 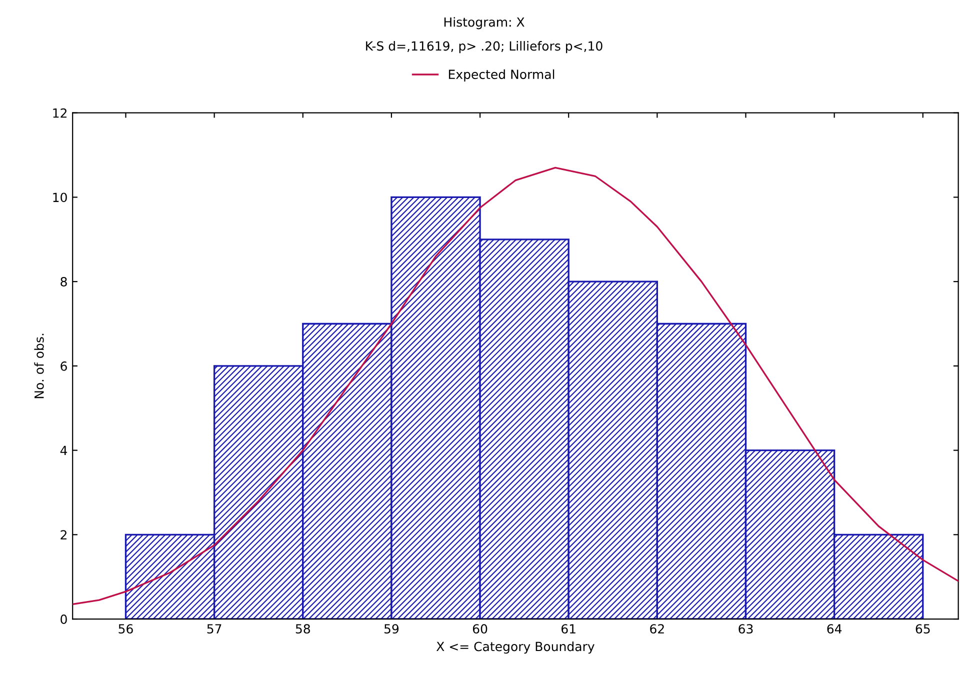 I want to click on x-tick-label: 59, so click(x=391, y=629).